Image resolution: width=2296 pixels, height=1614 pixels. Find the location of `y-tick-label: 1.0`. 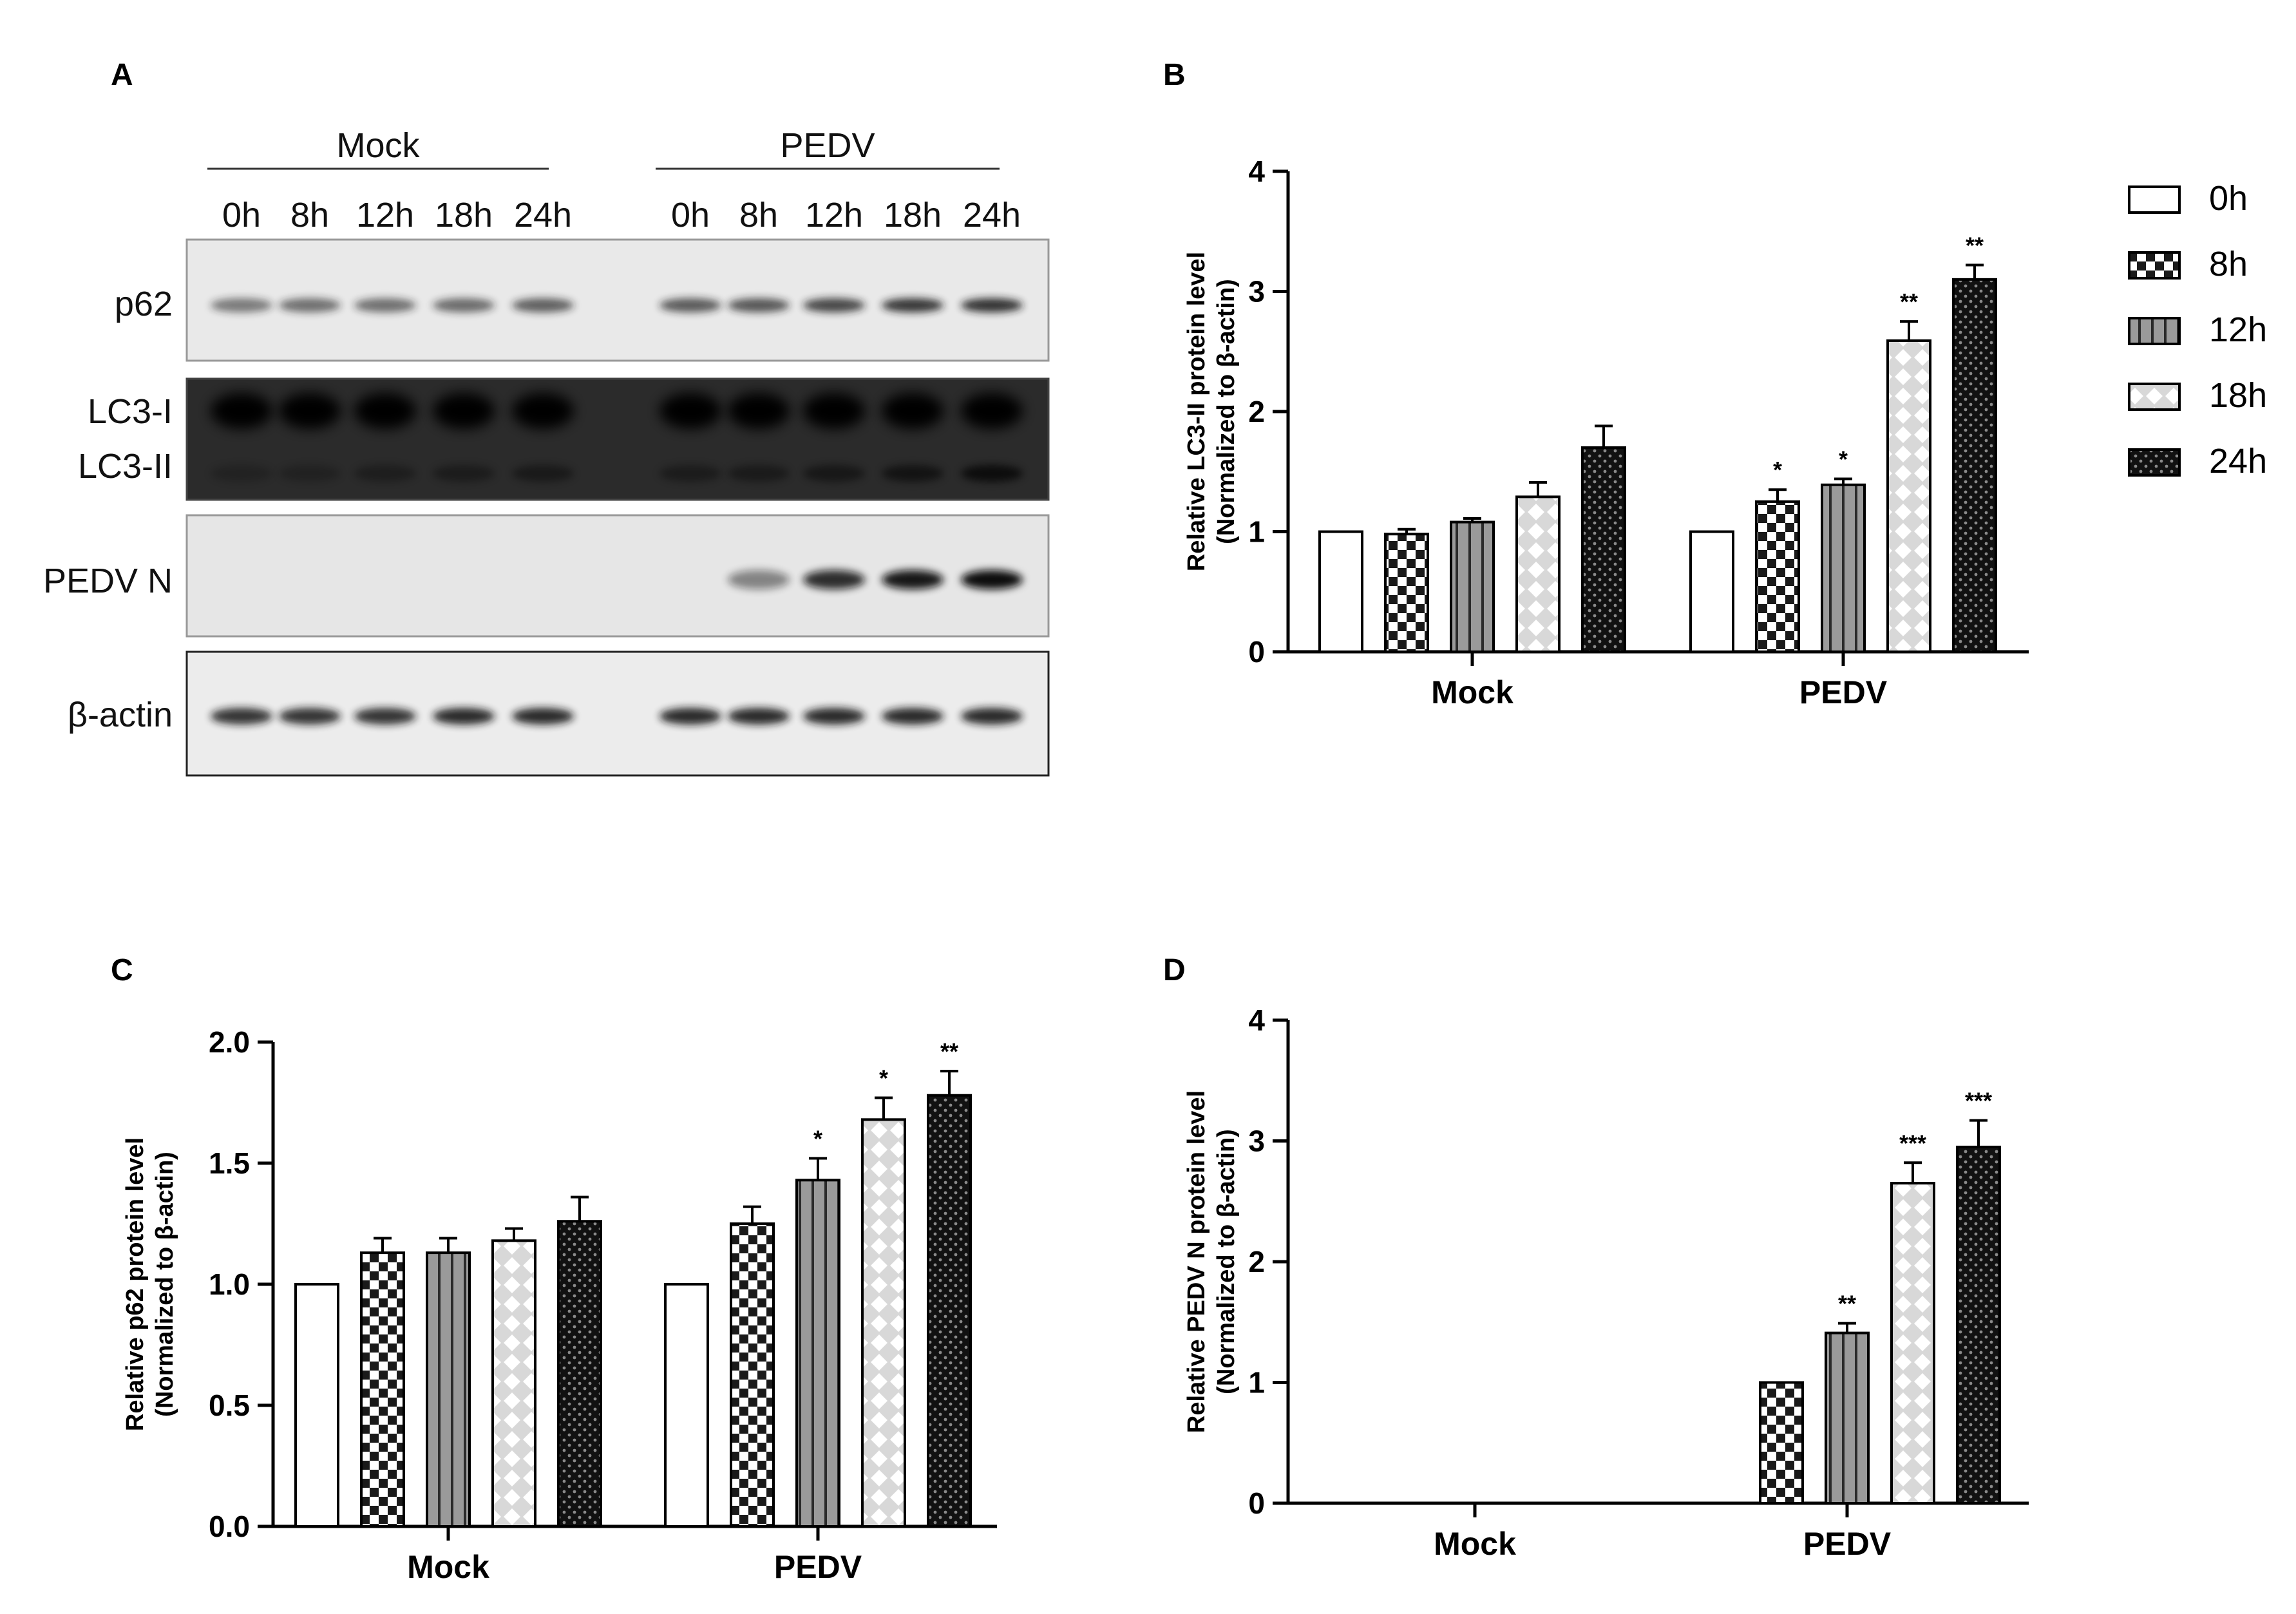

y-tick-label: 1.0 is located at coordinates (229, 1284).